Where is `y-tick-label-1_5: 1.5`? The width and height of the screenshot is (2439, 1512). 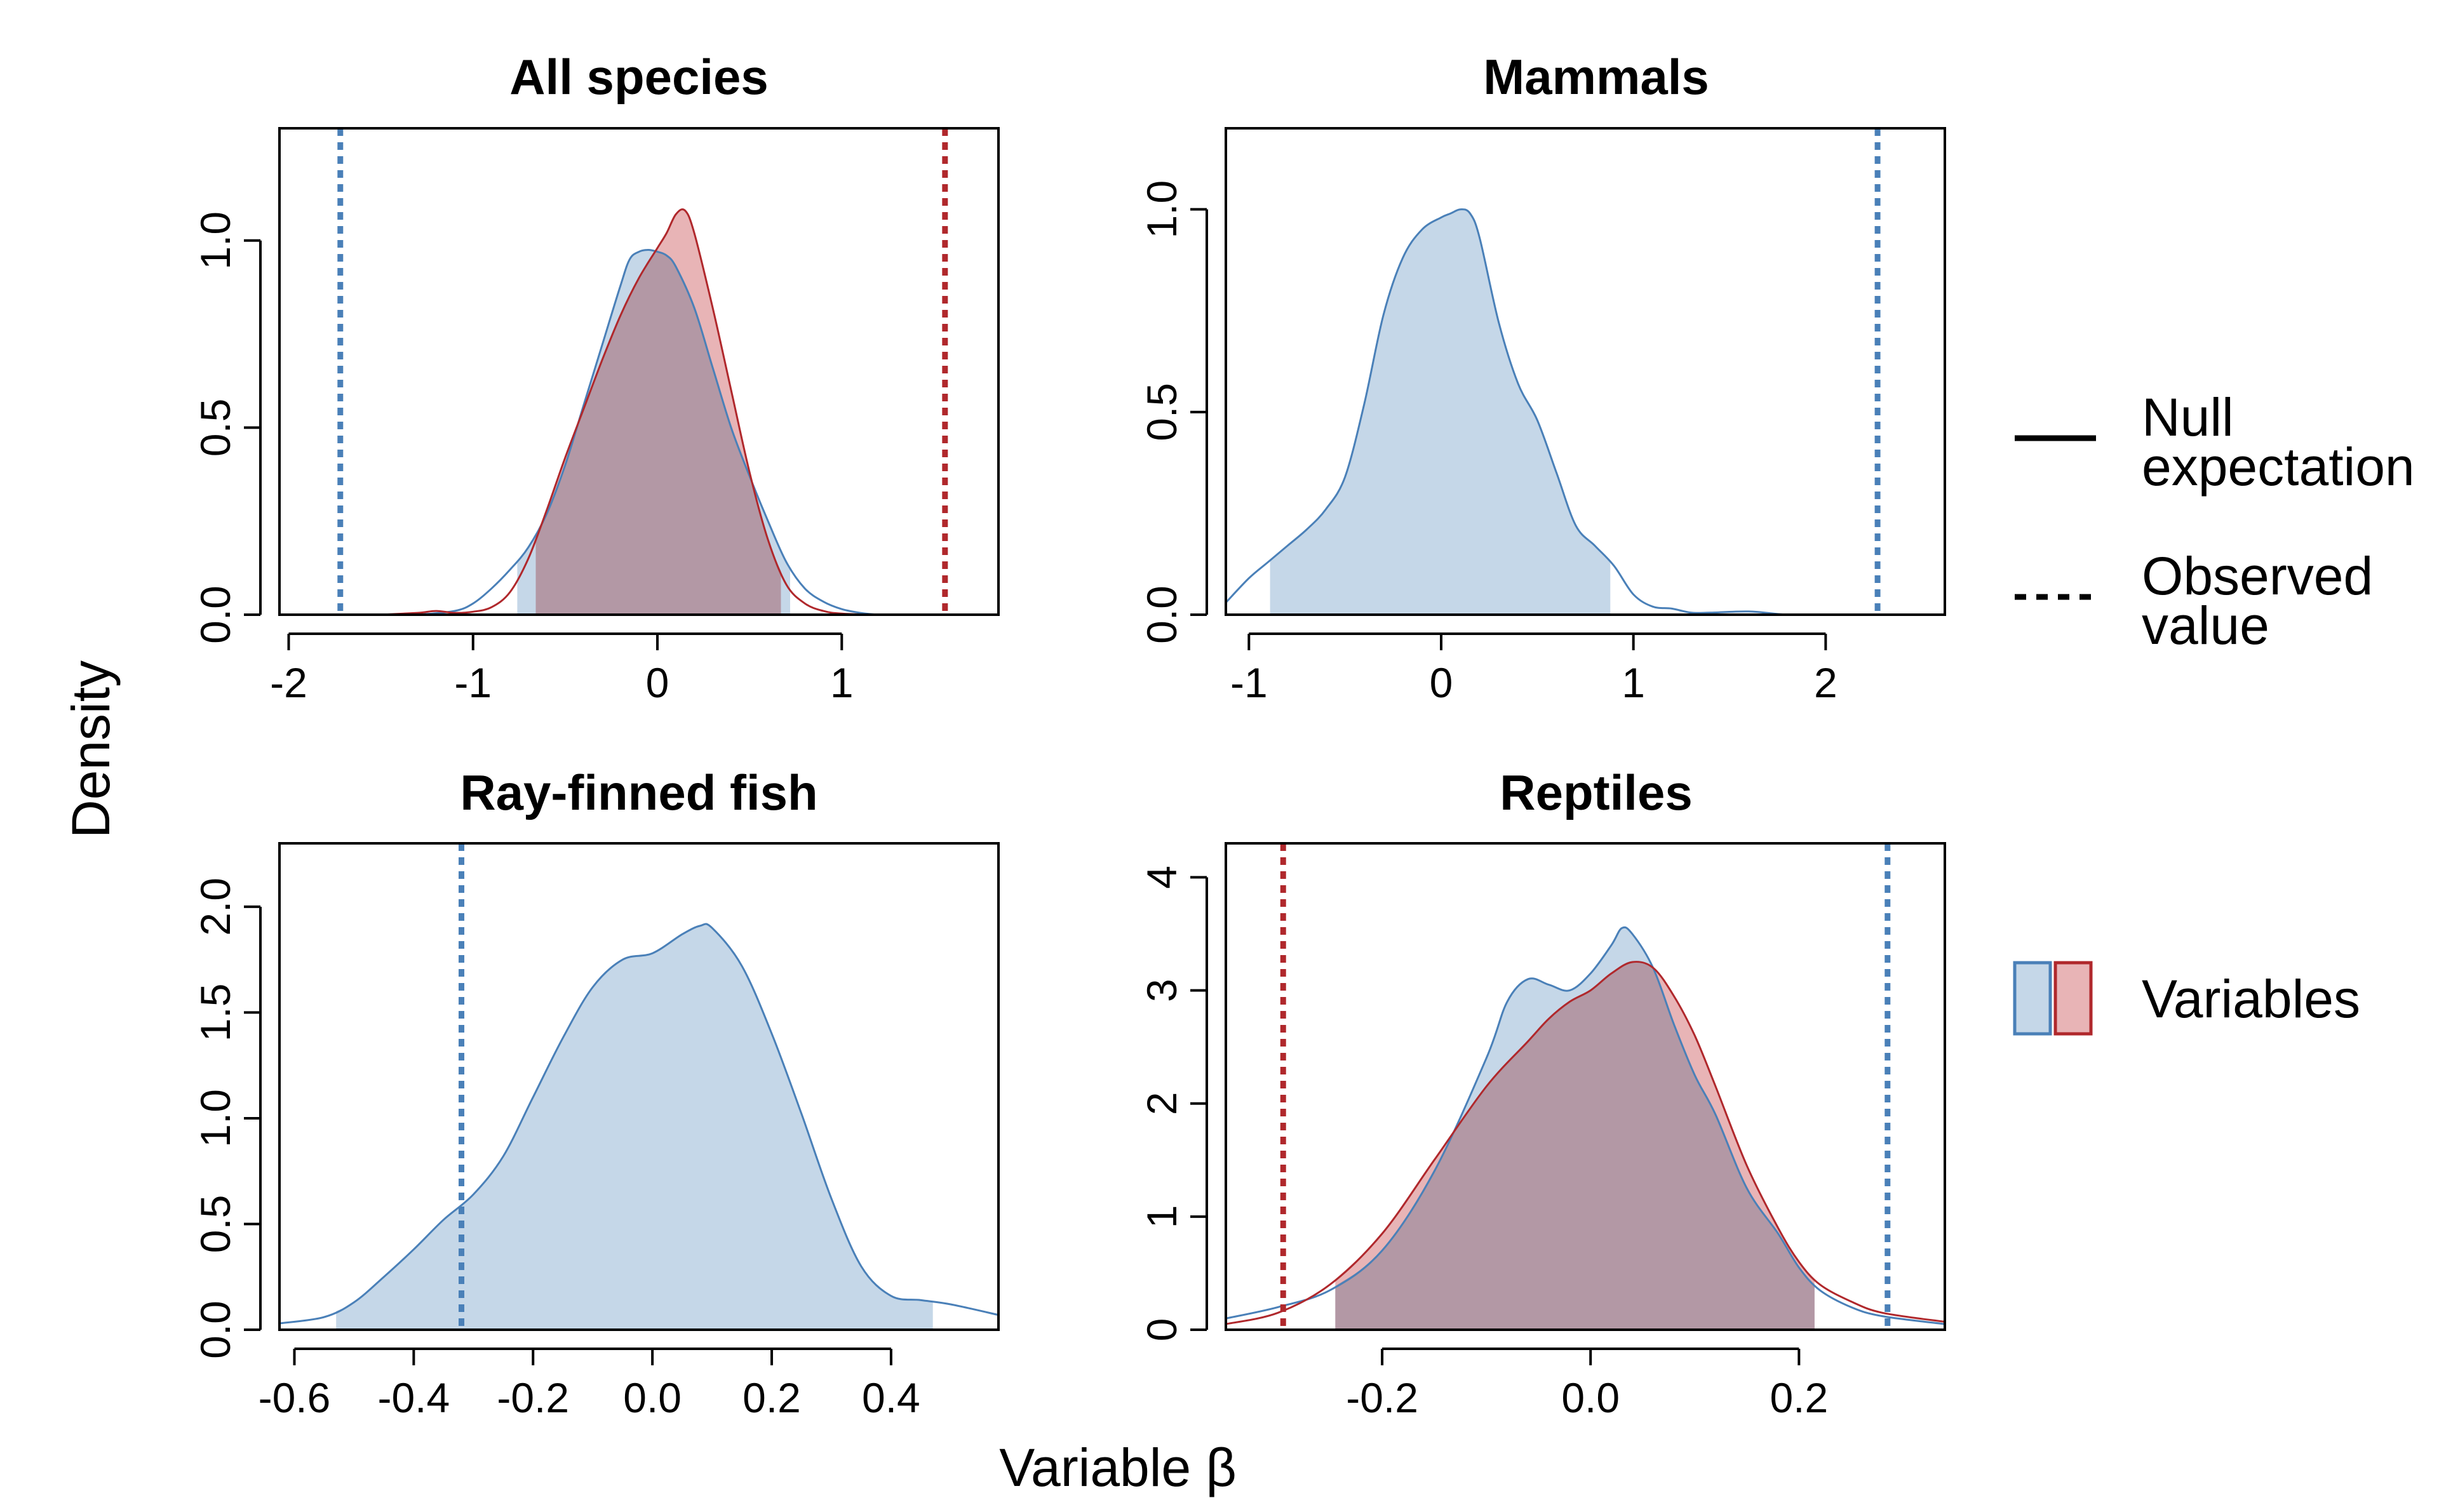
y-tick-label-1_5: 1.5 is located at coordinates (215, 1013).